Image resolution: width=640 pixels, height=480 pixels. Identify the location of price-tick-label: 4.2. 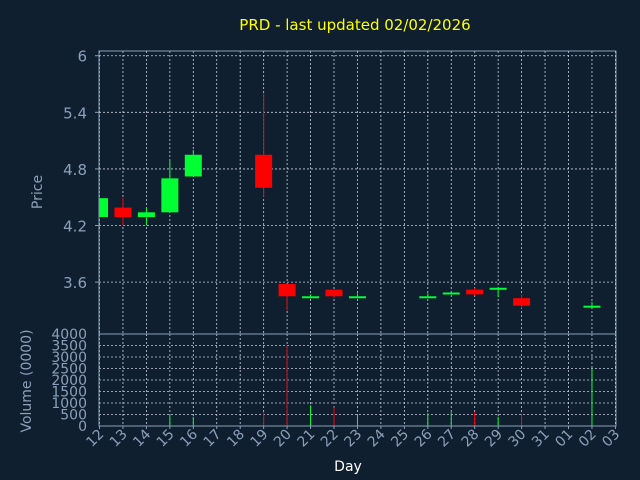
(75, 227).